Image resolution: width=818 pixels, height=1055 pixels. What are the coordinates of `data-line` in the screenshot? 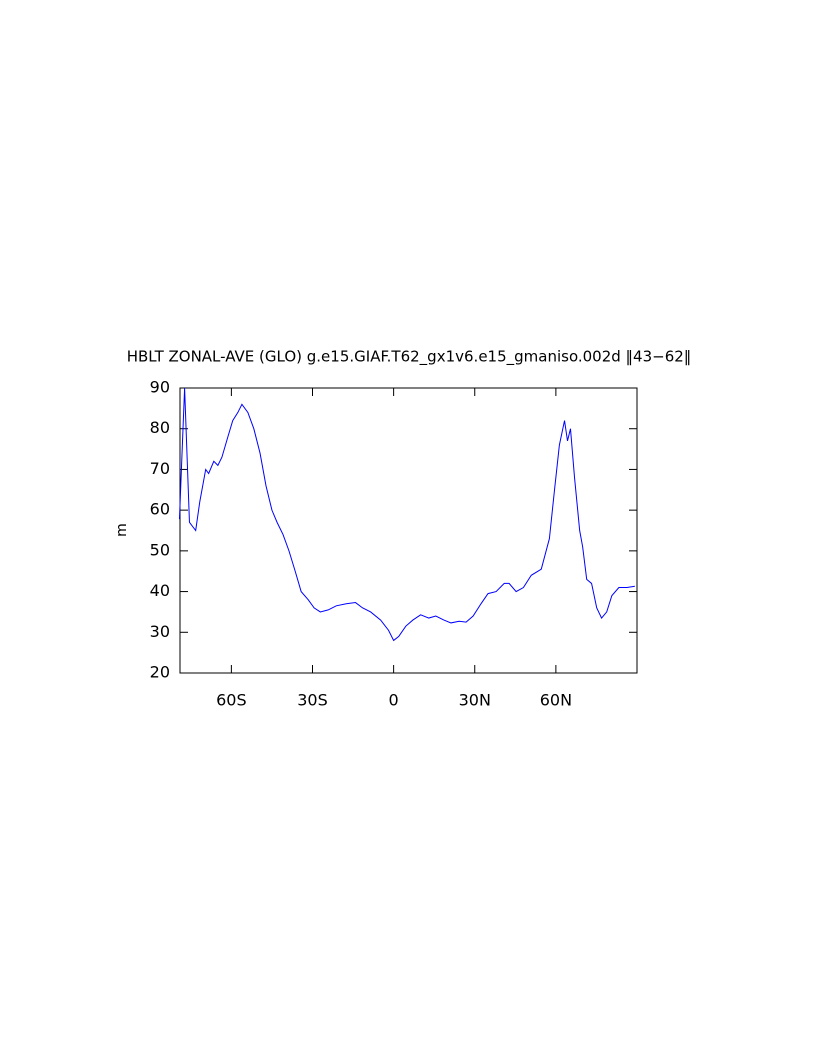 It's located at (406, 514).